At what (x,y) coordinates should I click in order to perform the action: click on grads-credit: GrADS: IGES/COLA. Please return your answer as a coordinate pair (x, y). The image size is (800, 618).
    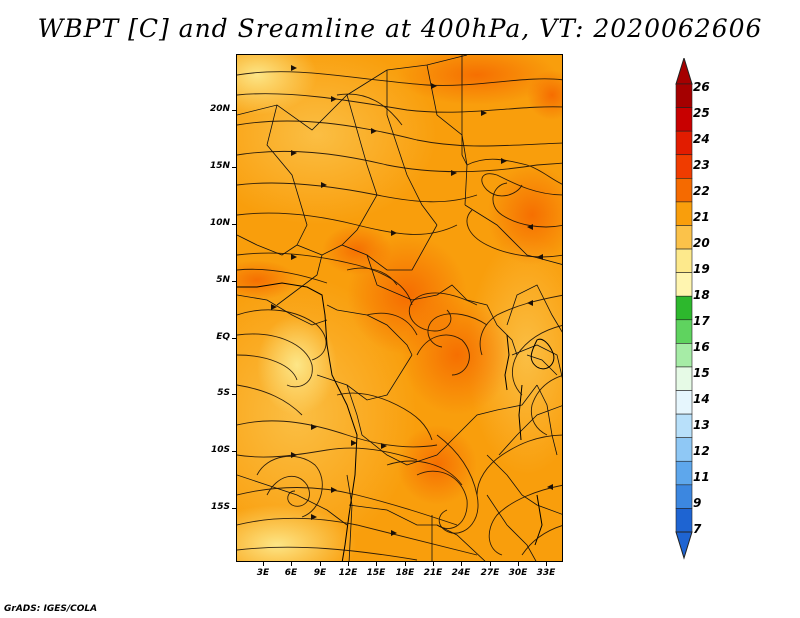
    Looking at the image, I should click on (51, 609).